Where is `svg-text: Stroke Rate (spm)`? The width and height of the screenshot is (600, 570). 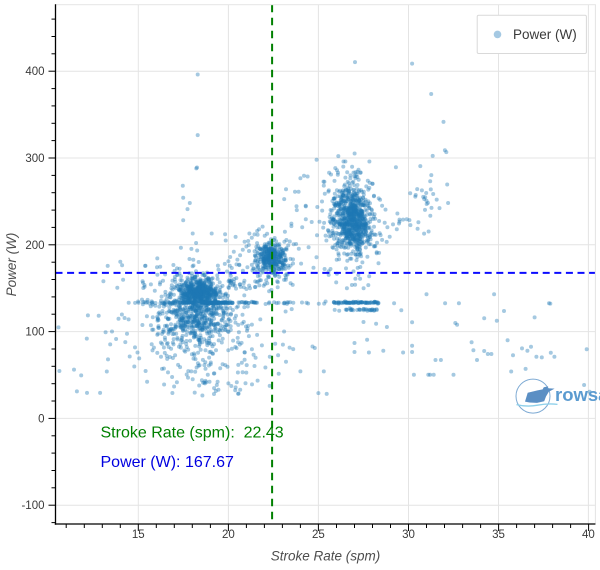 svg-text: Stroke Rate (spm) is located at coordinates (326, 556).